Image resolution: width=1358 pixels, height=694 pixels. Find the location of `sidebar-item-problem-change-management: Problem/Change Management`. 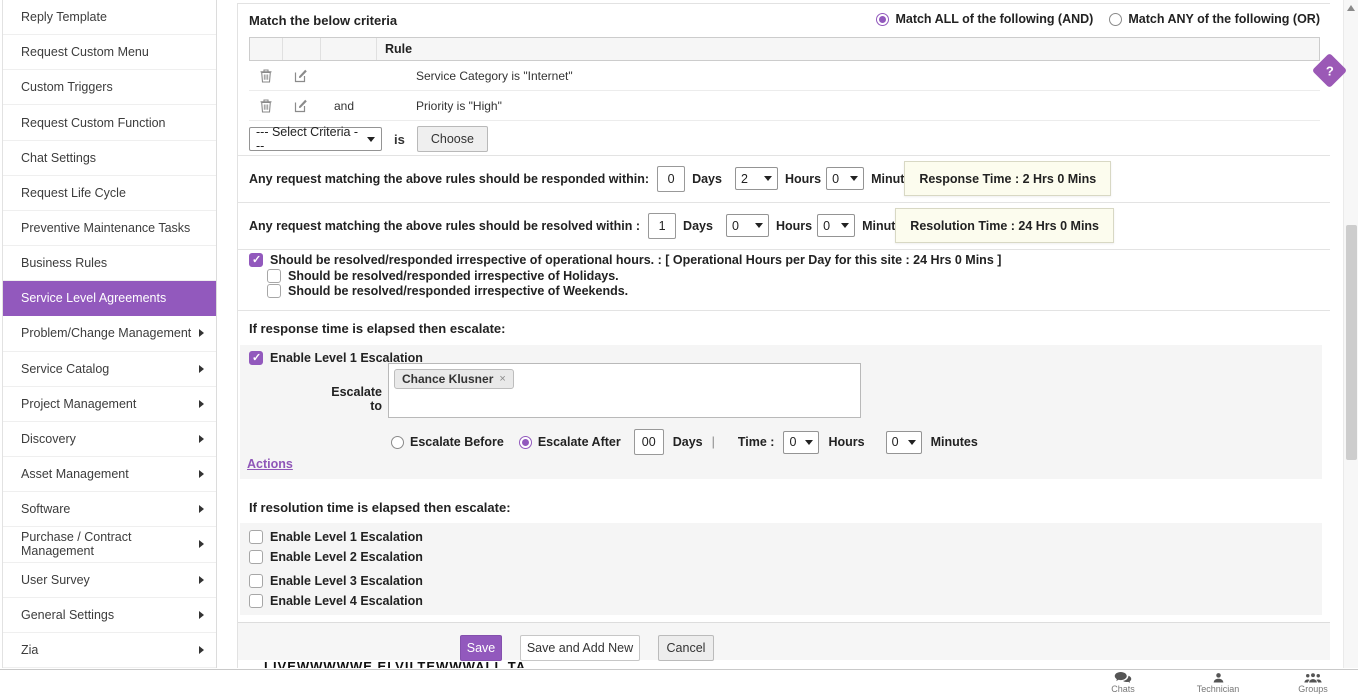

sidebar-item-problem-change-management: Problem/Change Management is located at coordinates (109, 334).